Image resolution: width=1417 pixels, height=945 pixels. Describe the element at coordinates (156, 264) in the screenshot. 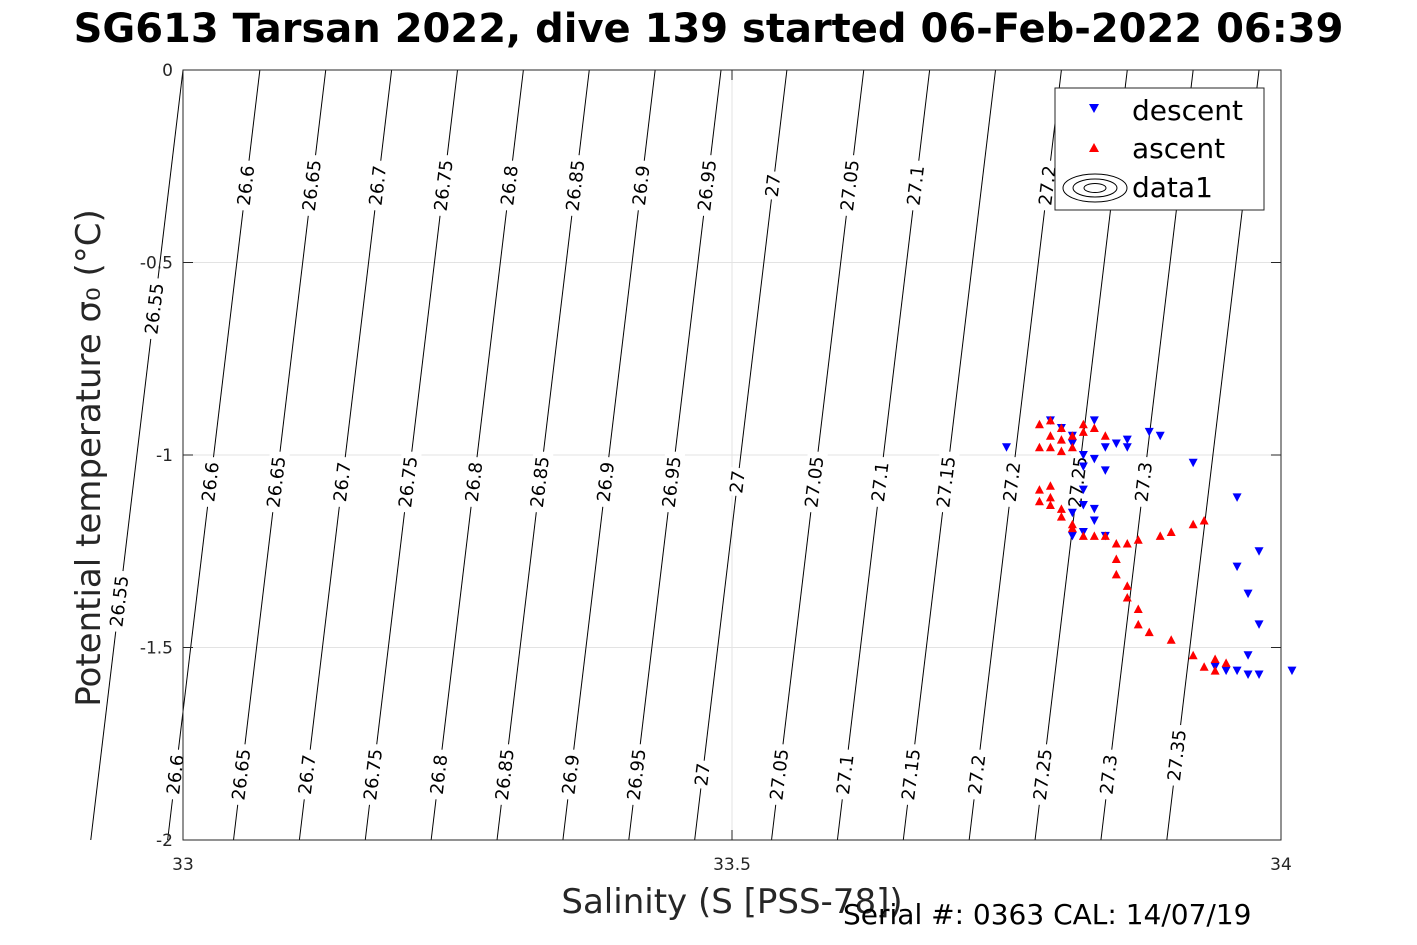

I see `y-tick-label-1: -0.5` at that location.